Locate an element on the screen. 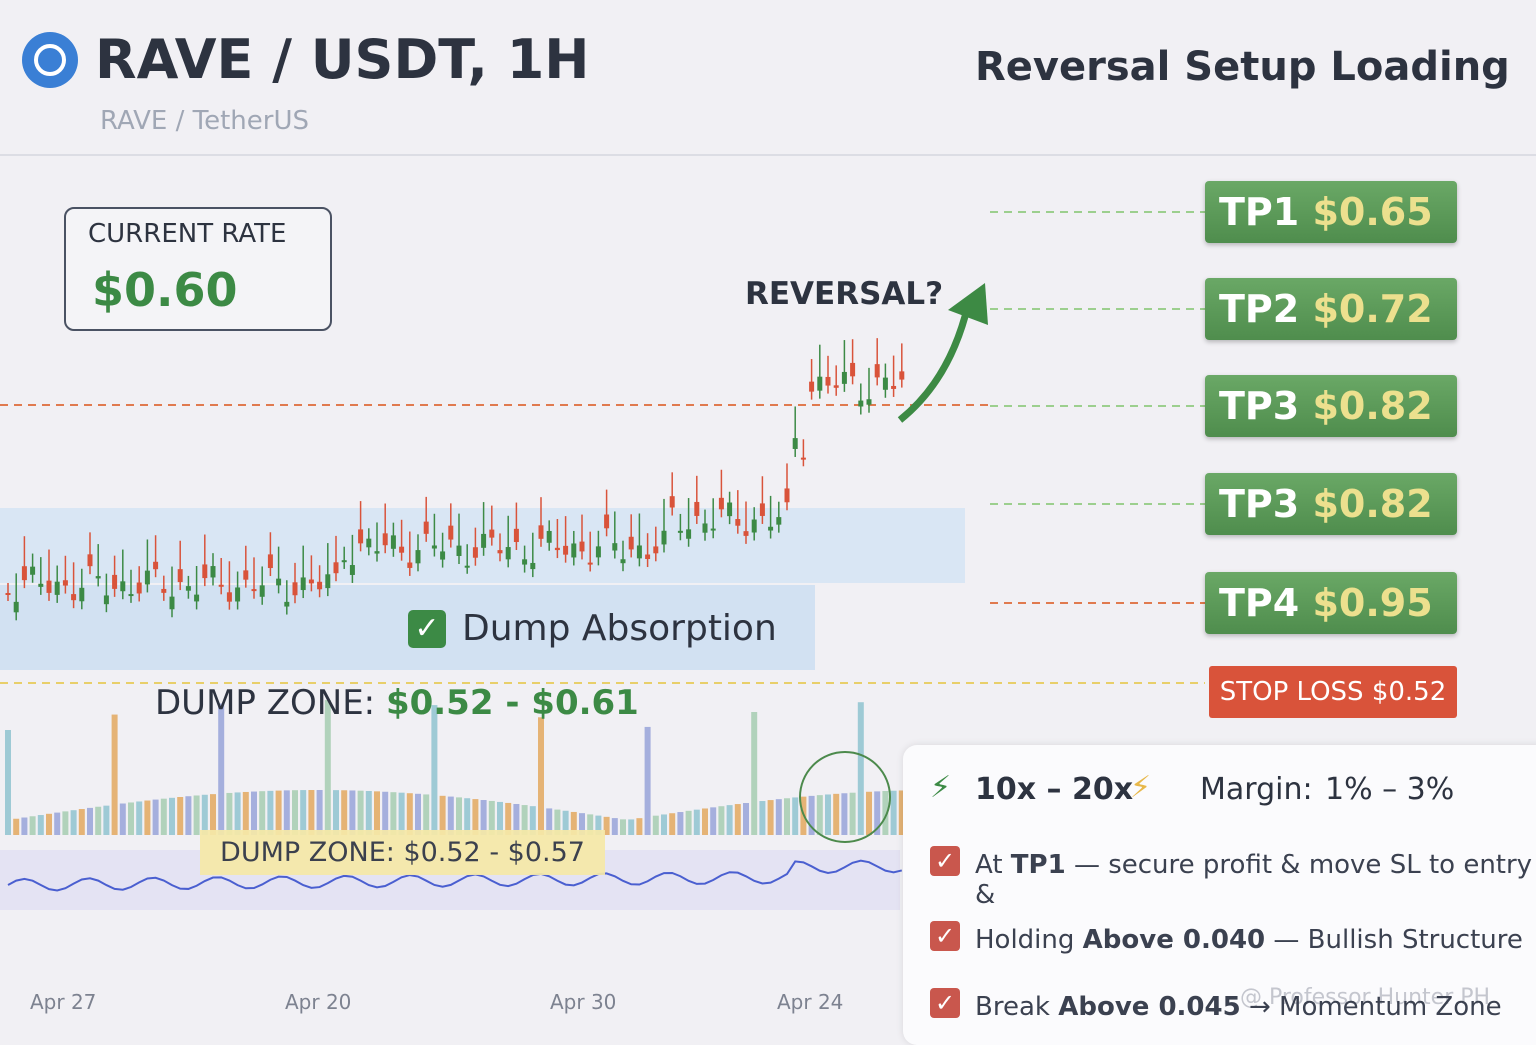 Image resolution: width=1536 pixels, height=1045 pixels. rule-part: TP1 is located at coordinates (1038, 865).